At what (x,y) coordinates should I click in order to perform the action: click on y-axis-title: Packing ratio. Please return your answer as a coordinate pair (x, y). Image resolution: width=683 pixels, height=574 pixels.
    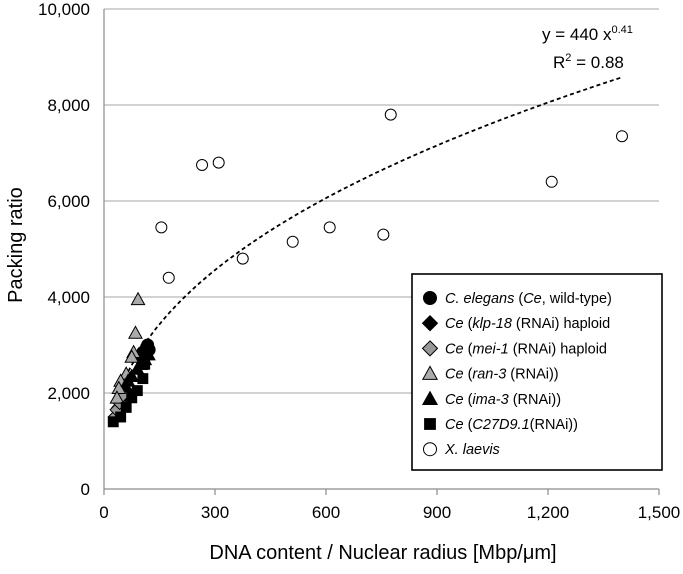
    Looking at the image, I should click on (16, 245).